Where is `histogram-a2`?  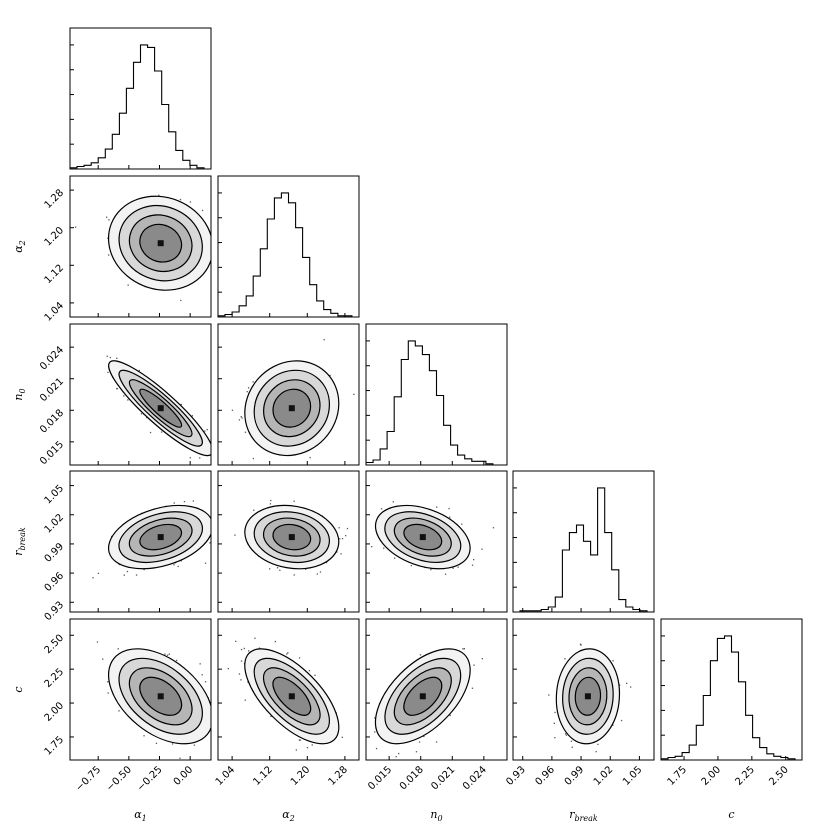 histogram-a2 is located at coordinates (288, 254).